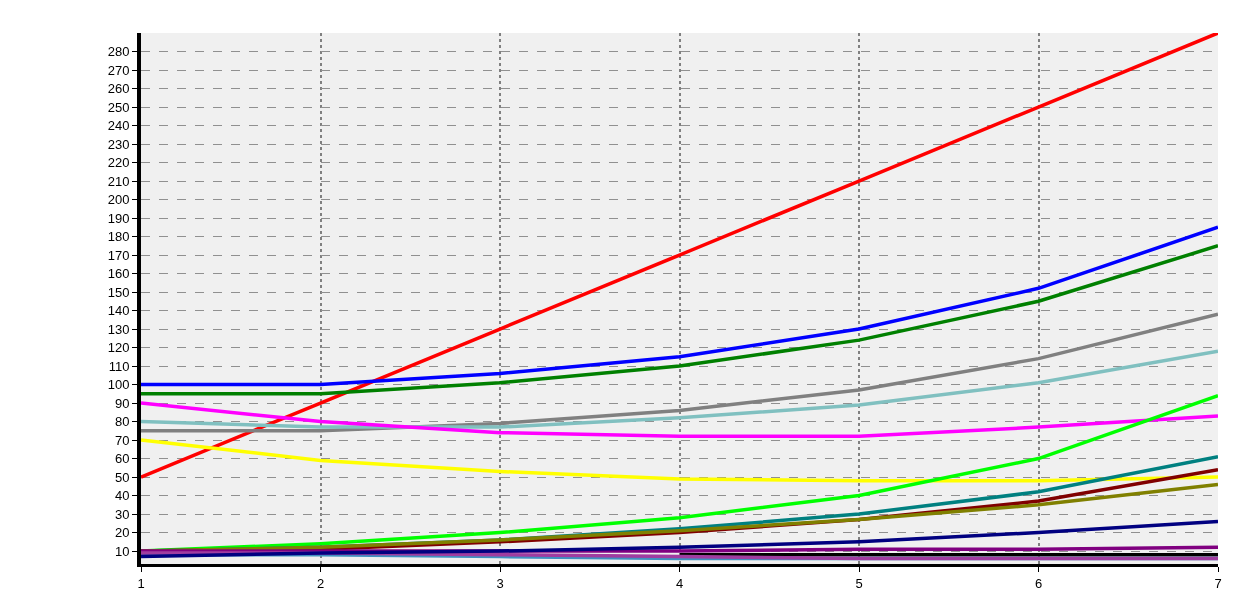 The height and width of the screenshot is (603, 1234). What do you see at coordinates (1038, 583) in the screenshot?
I see `x-tick-label: 6` at bounding box center [1038, 583].